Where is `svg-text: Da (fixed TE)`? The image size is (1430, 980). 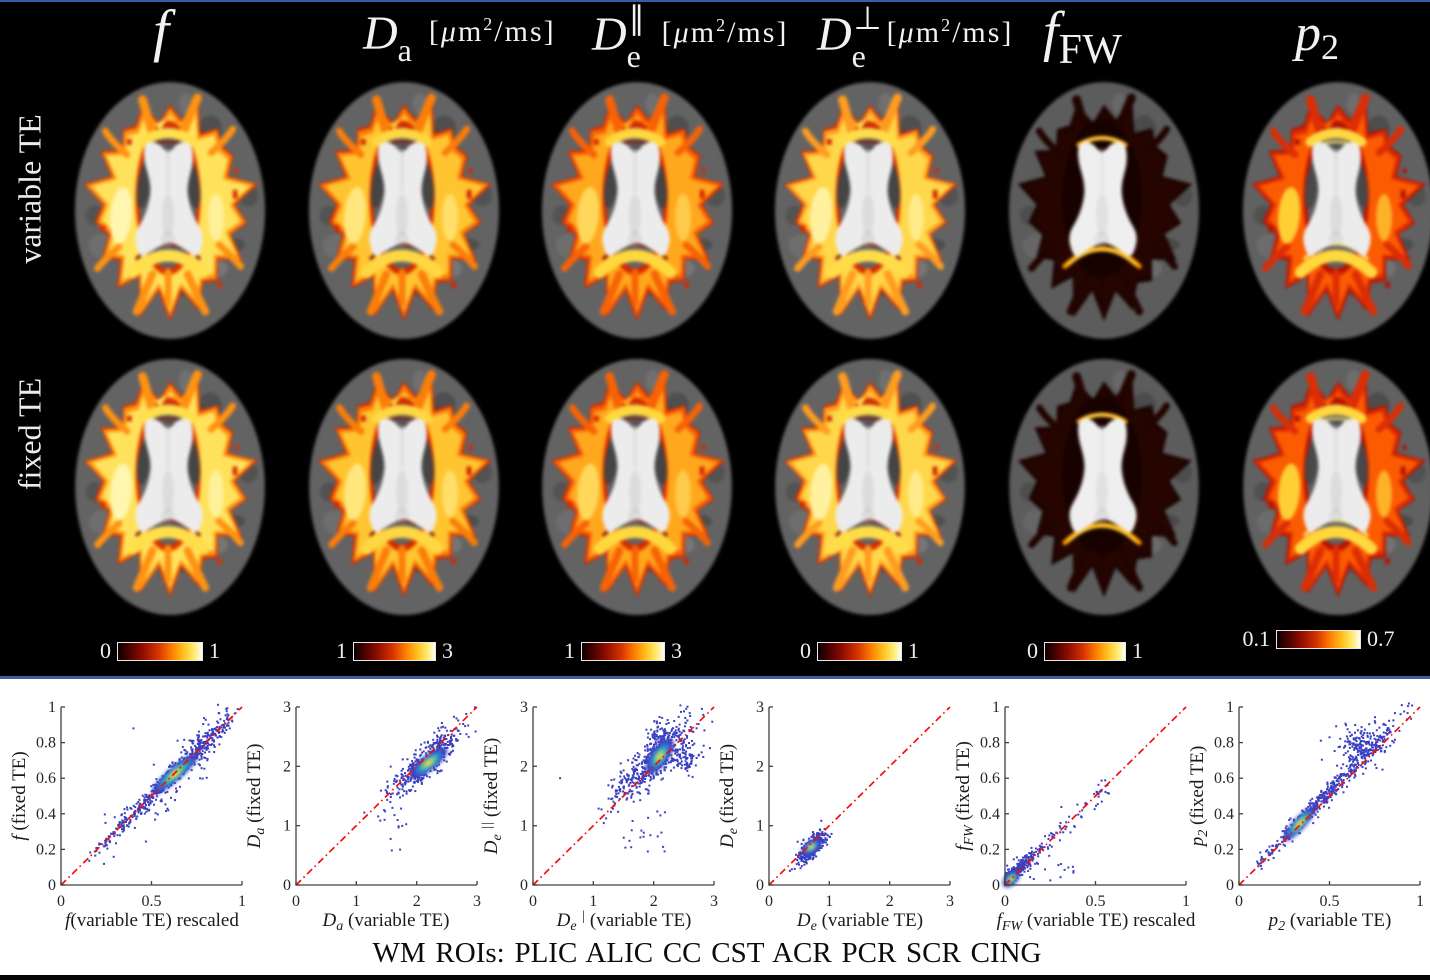 svg-text: Da (fixed TE) is located at coordinates (256, 797).